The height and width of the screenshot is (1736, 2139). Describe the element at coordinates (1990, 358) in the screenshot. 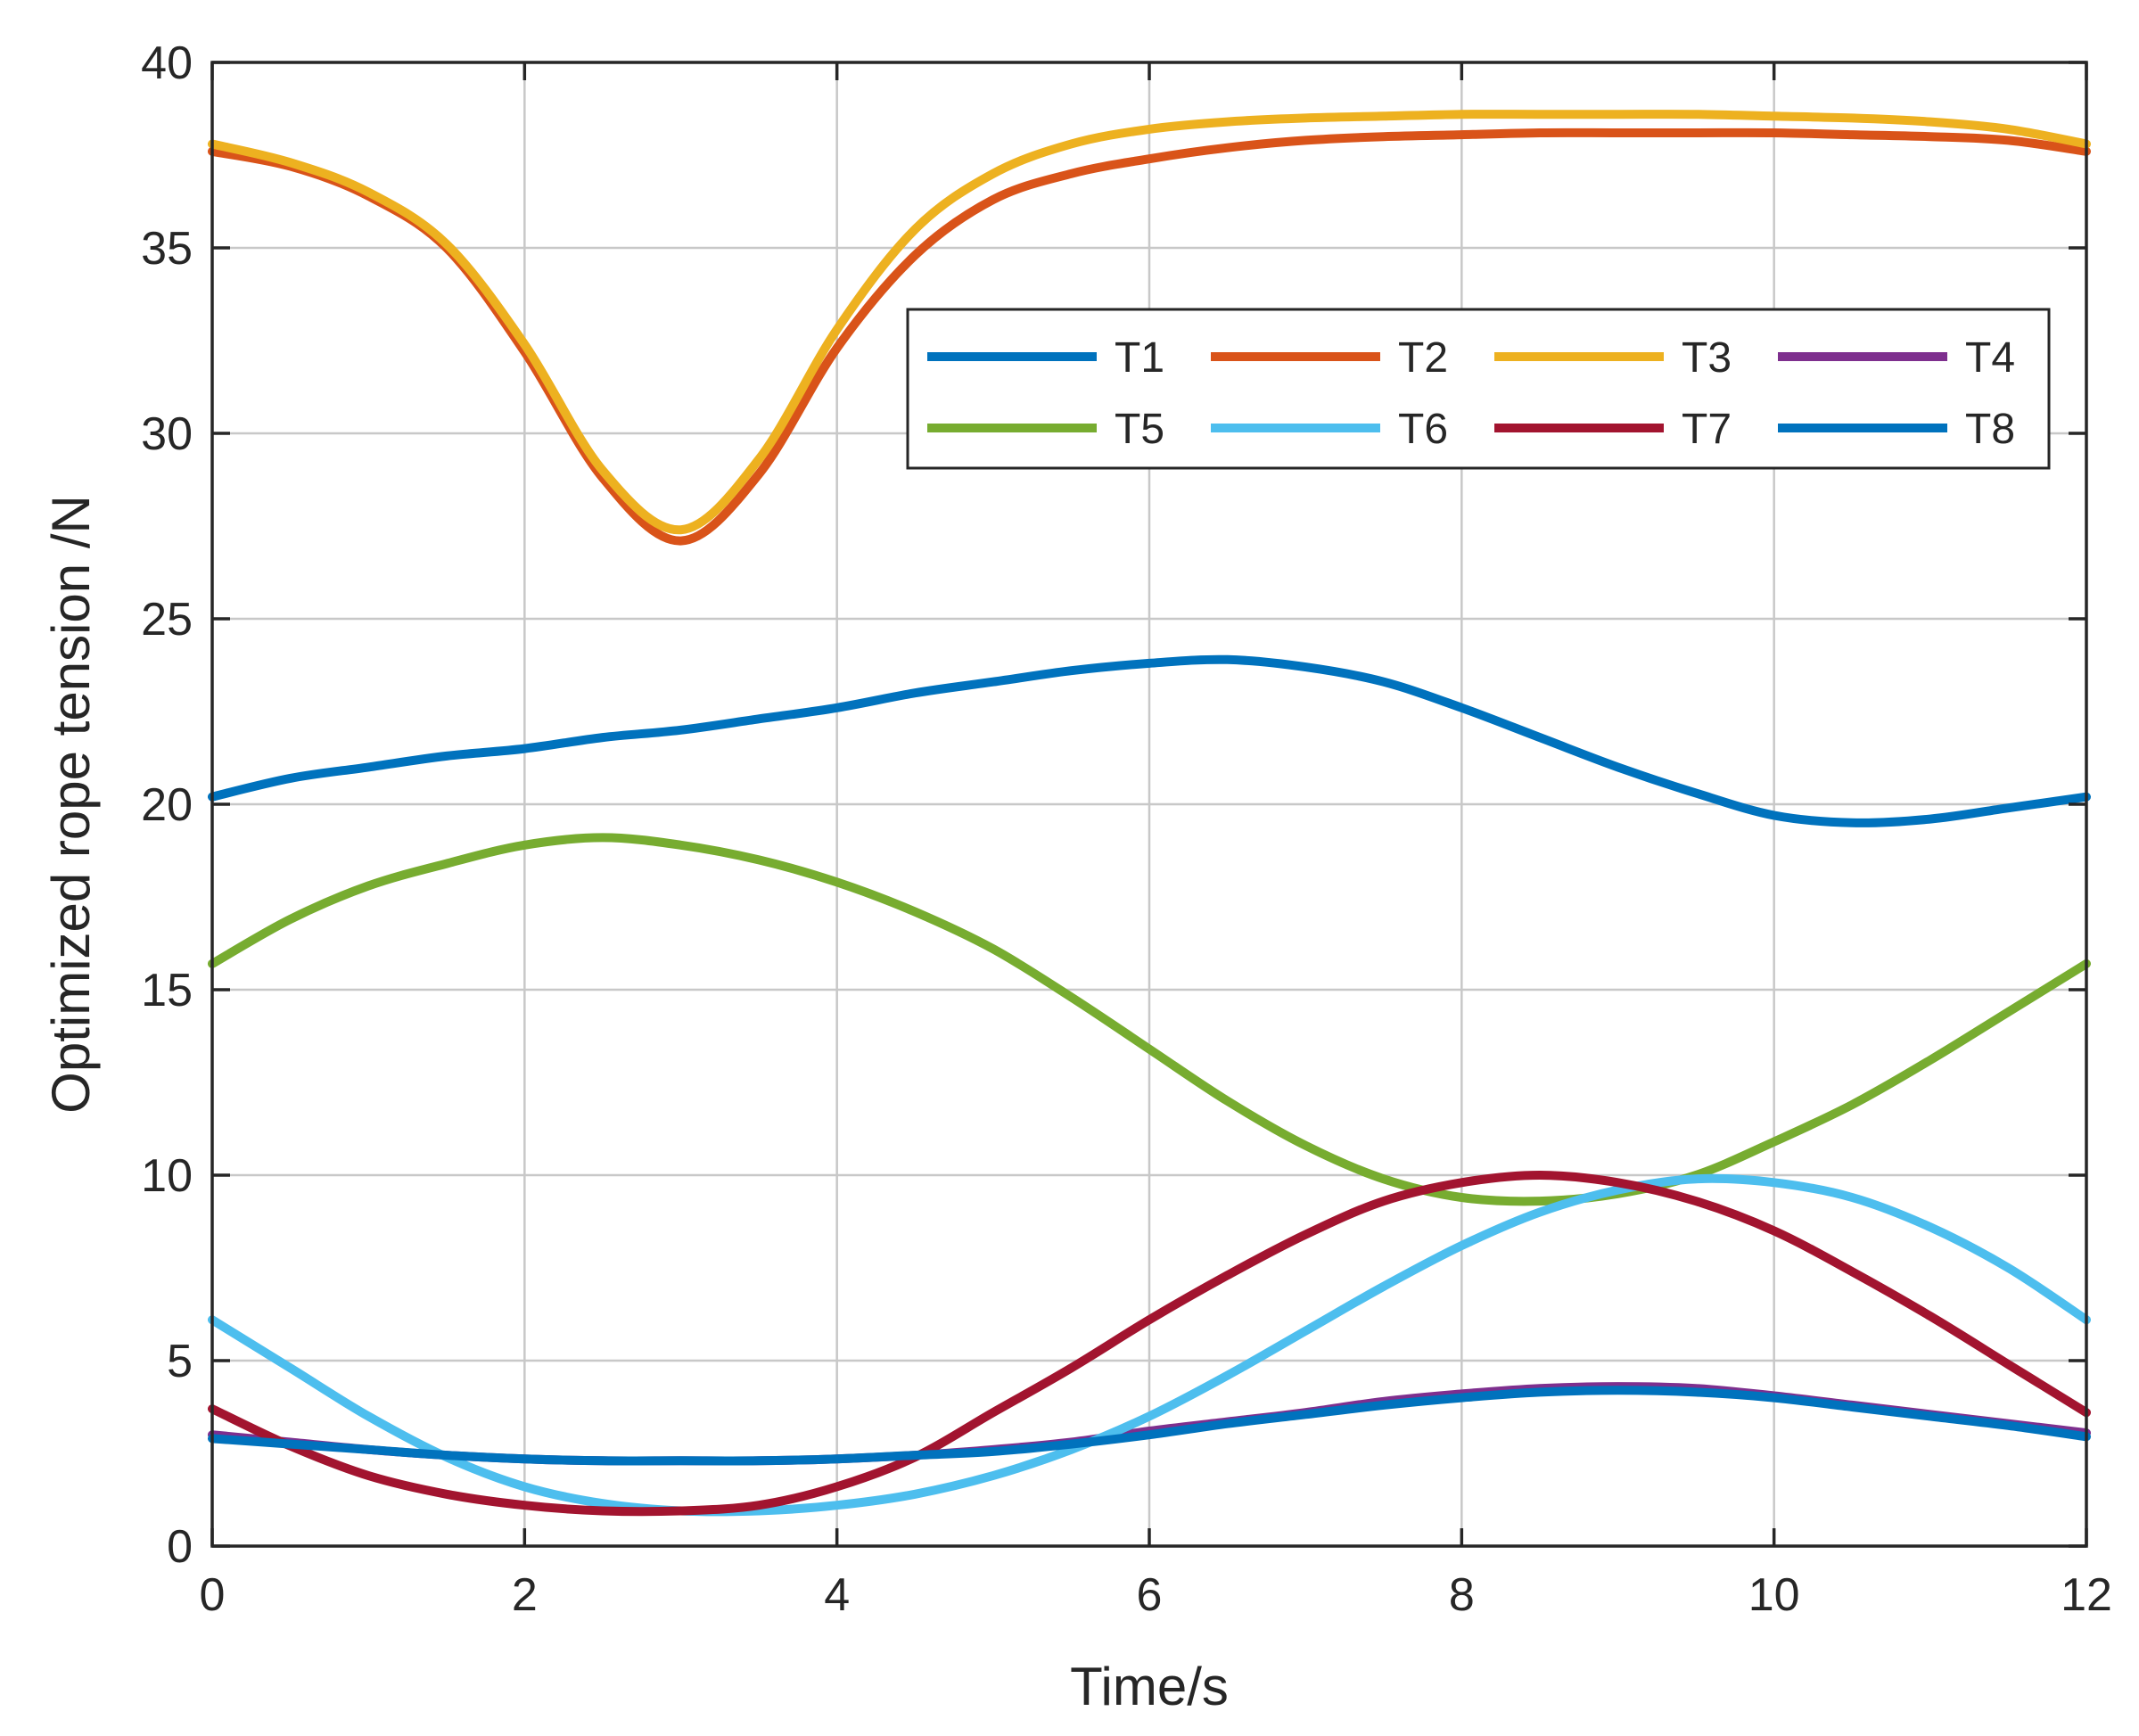

I see `legend-label-t4: T4` at that location.